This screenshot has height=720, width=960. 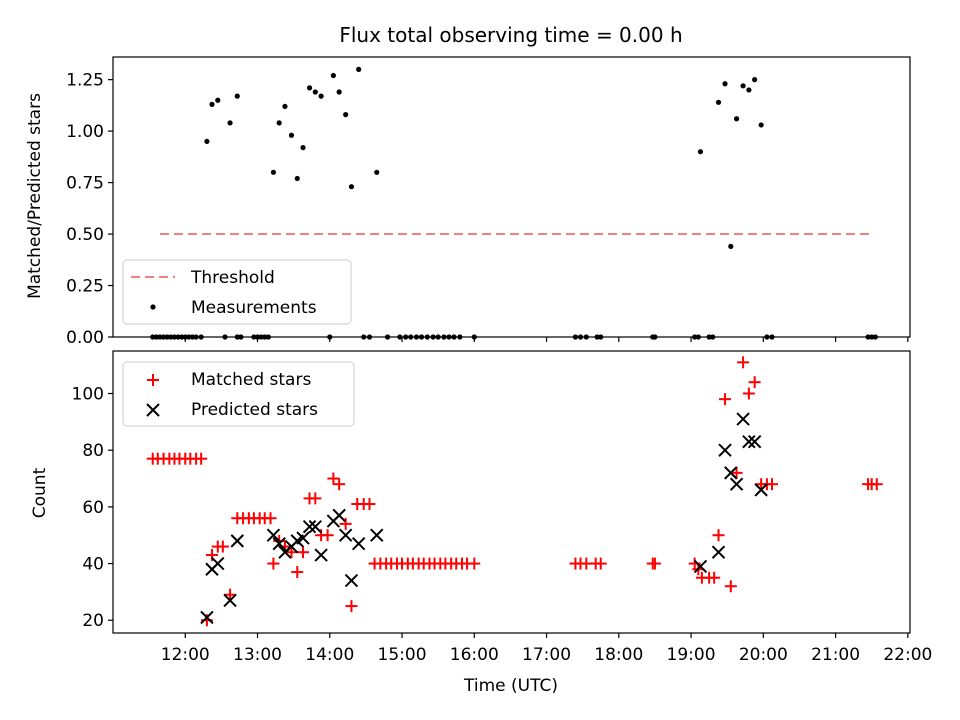 What do you see at coordinates (329, 655) in the screenshot?
I see `x-tick-label: 14:00` at bounding box center [329, 655].